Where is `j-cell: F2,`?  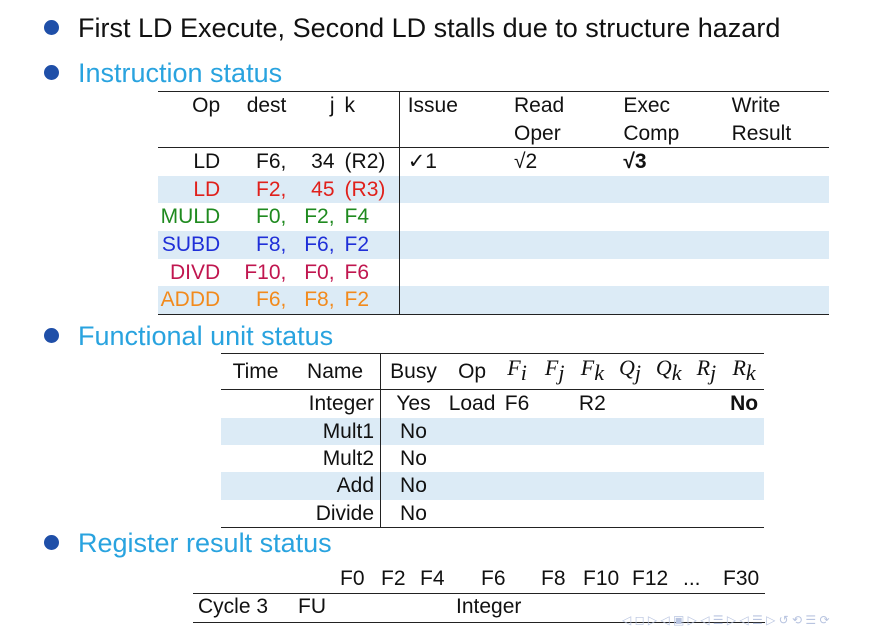
j-cell: F2, is located at coordinates (319, 217).